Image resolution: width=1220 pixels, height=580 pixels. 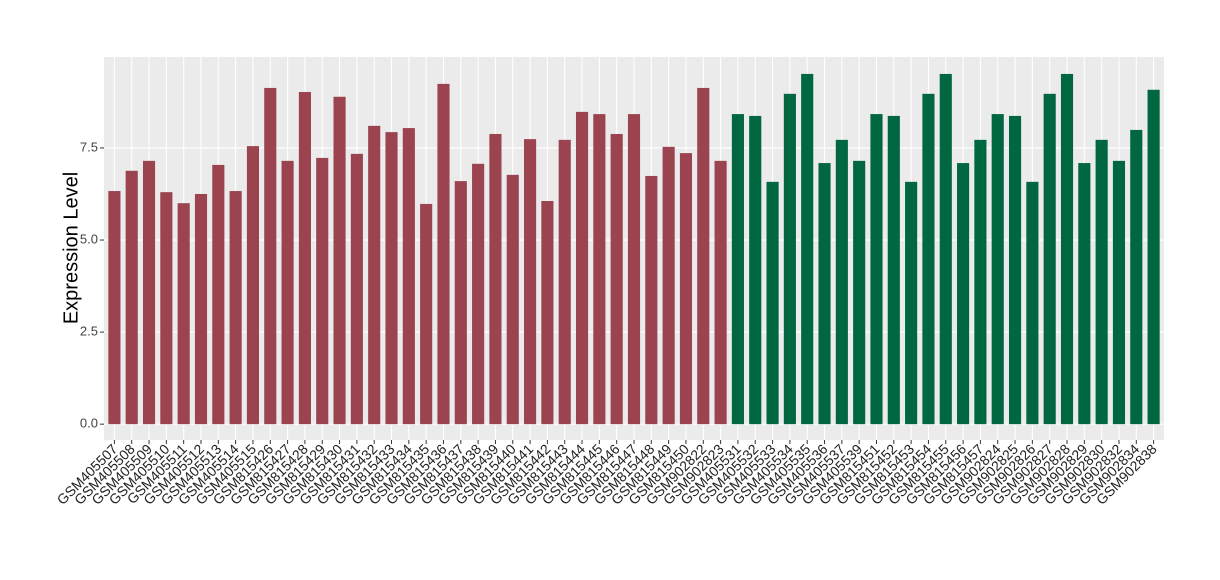 What do you see at coordinates (71, 248) in the screenshot?
I see `y-axis-title: Expression Level` at bounding box center [71, 248].